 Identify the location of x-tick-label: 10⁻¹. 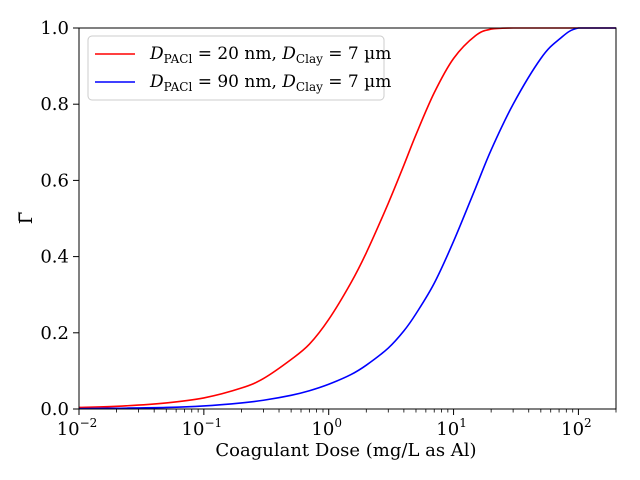
(202, 428).